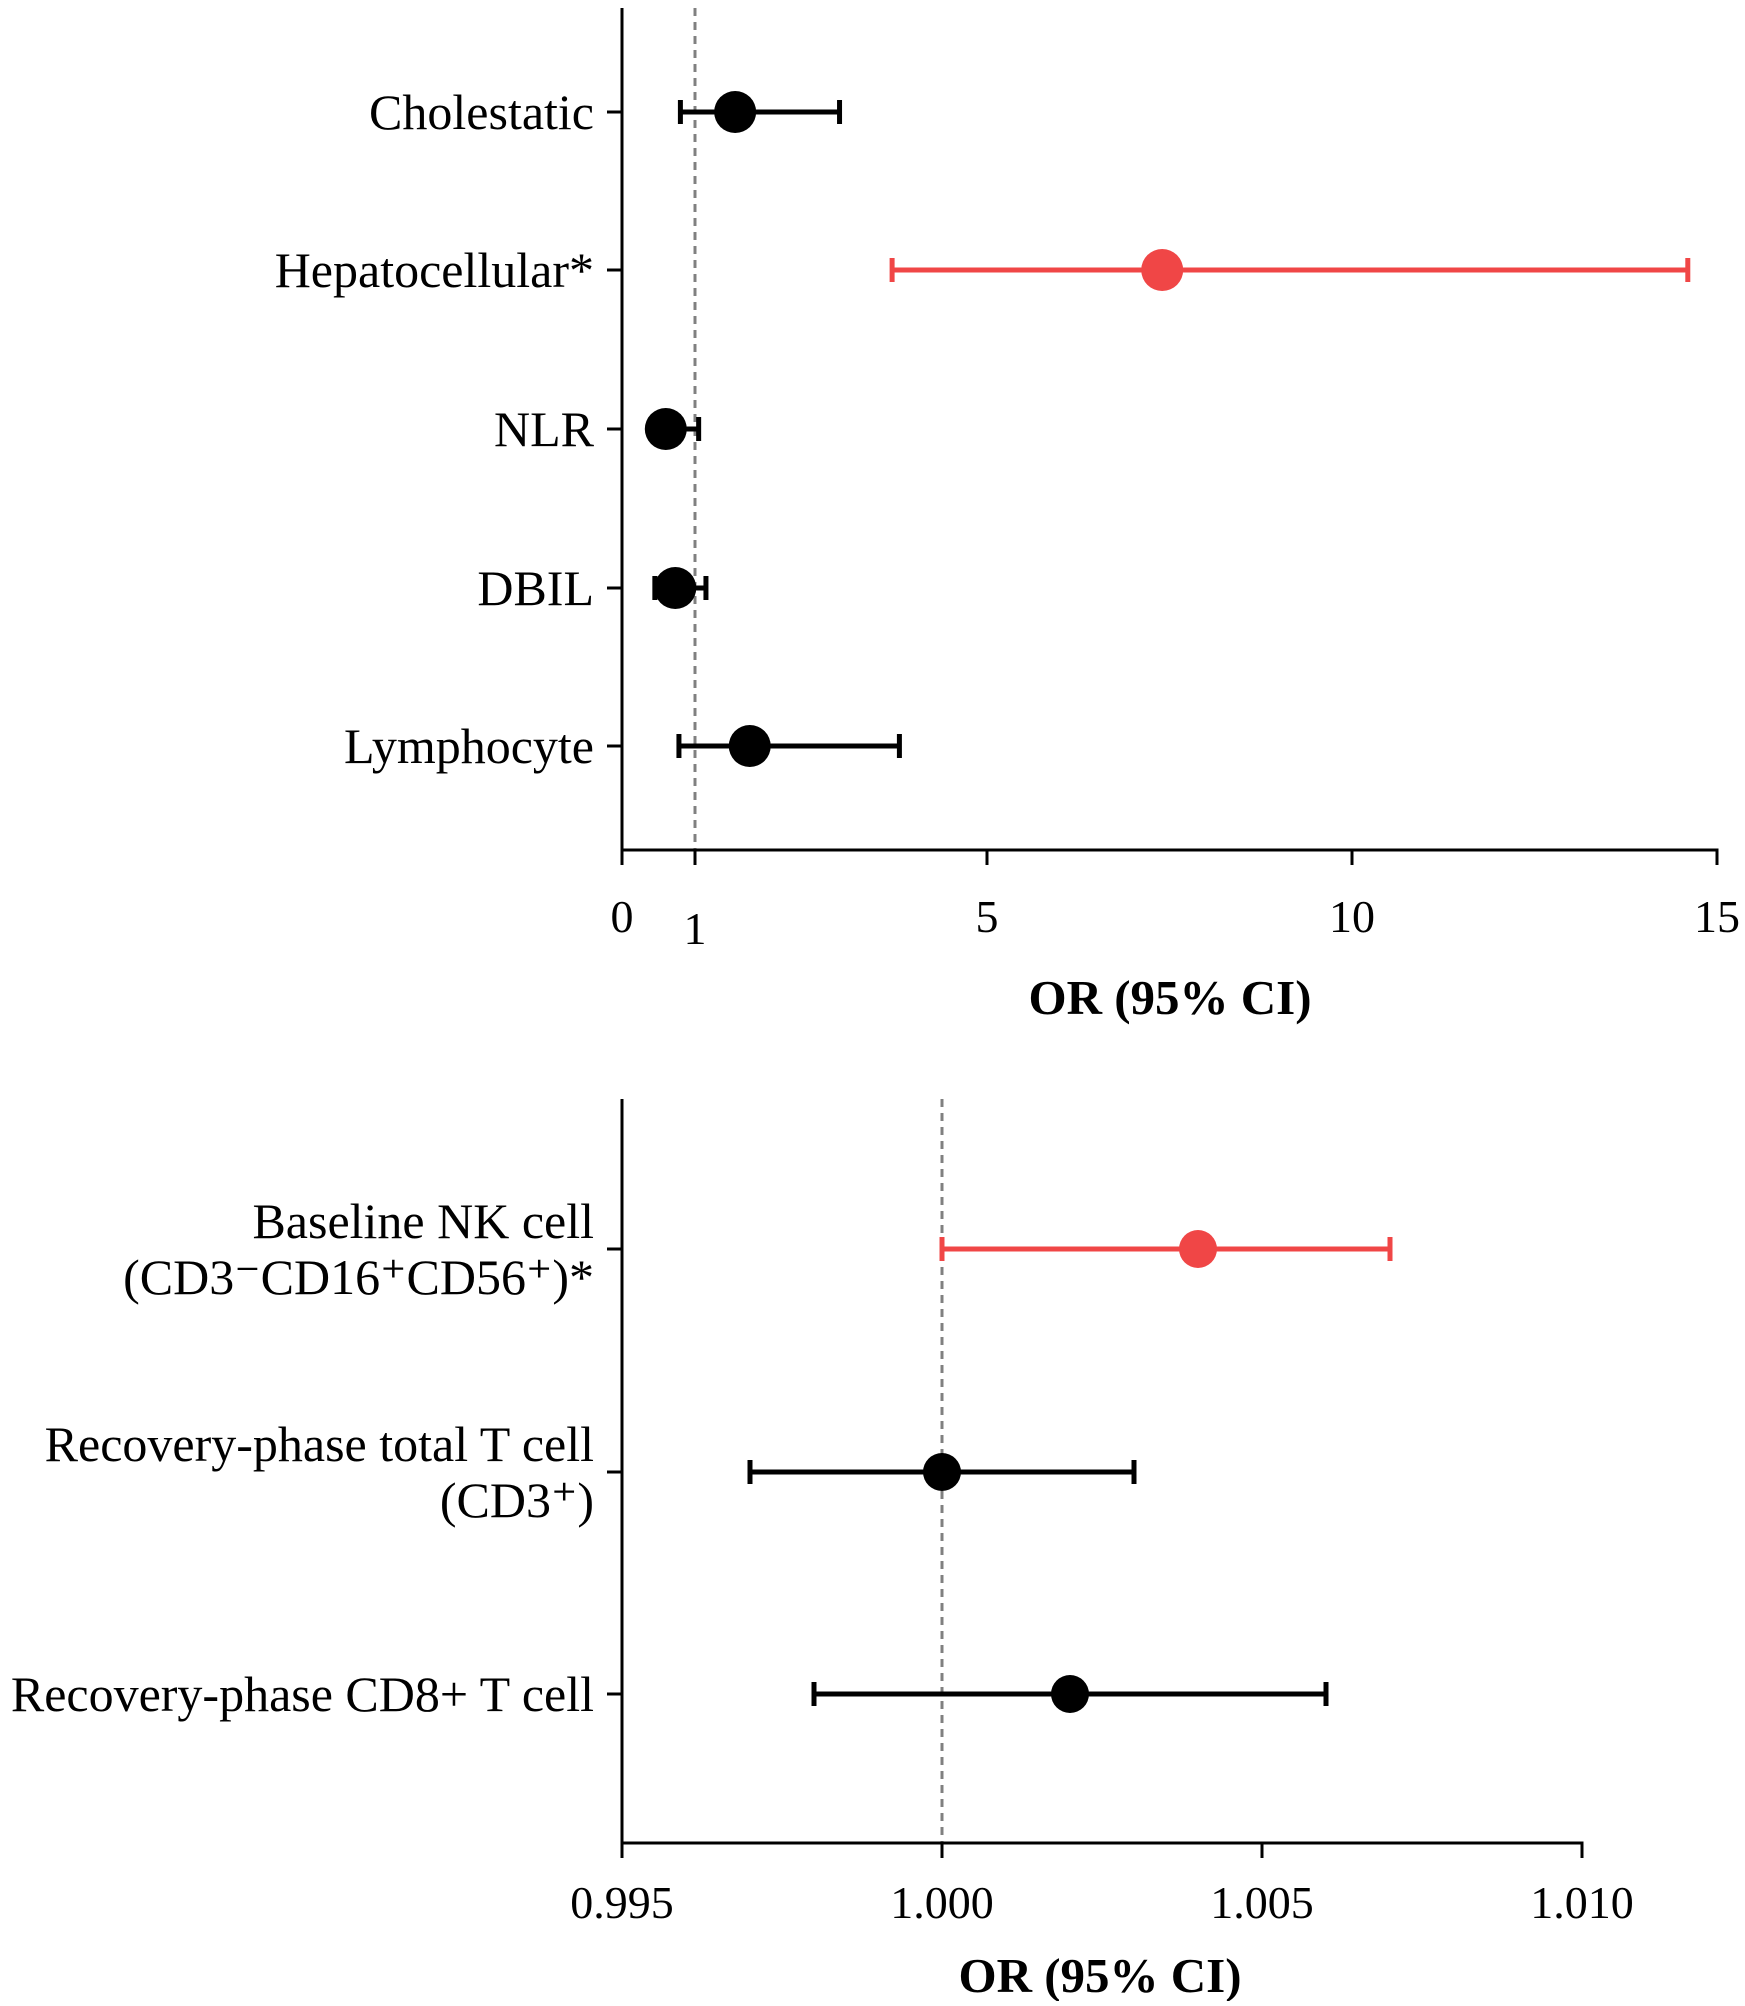 The width and height of the screenshot is (1745, 2006). I want to click on x-tick-label: 15, so click(1717, 916).